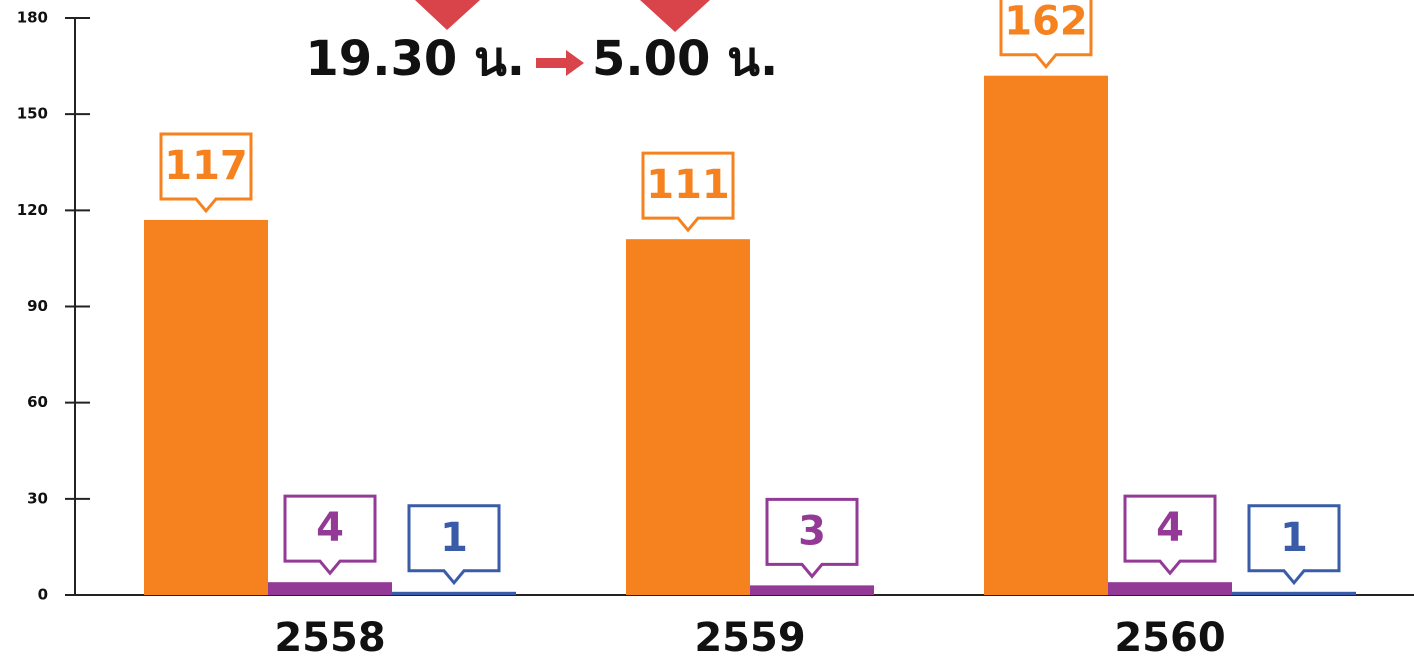 The width and height of the screenshot is (1414, 661). Describe the element at coordinates (685, 59) in the screenshot. I see `annotation: 5.00 น.` at that location.